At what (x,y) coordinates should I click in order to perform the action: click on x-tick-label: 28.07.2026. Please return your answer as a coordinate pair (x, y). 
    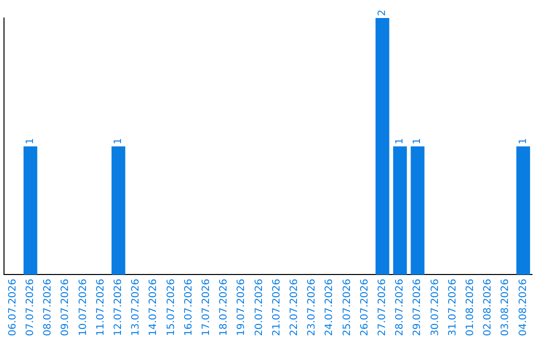
    Looking at the image, I should click on (400, 307).